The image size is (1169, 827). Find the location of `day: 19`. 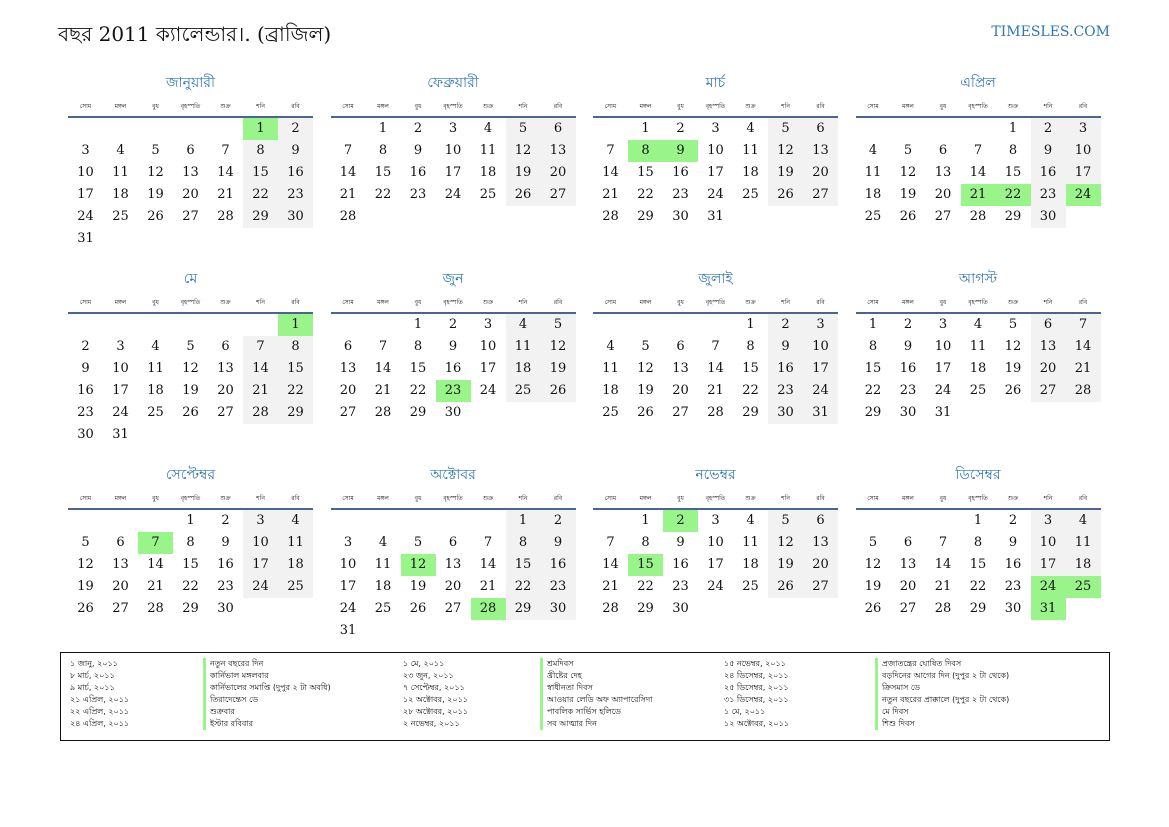

day: 19 is located at coordinates (85, 586).